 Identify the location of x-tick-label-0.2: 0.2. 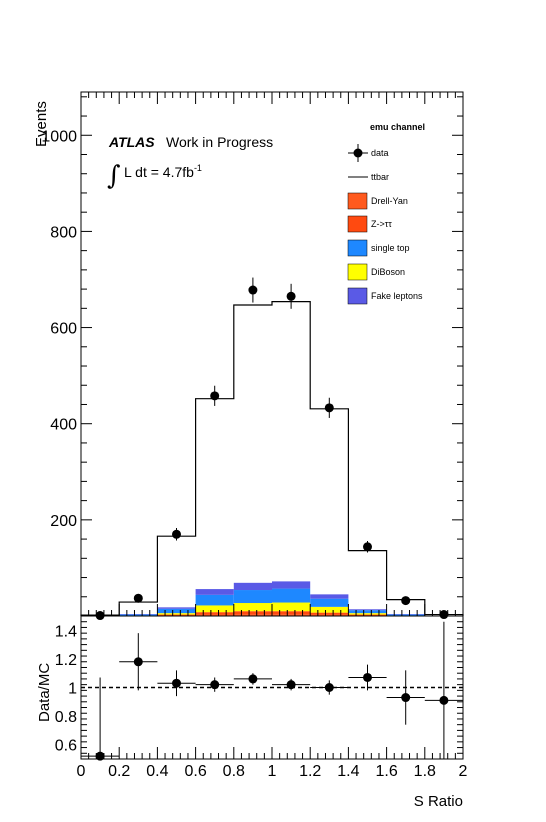
(119, 771).